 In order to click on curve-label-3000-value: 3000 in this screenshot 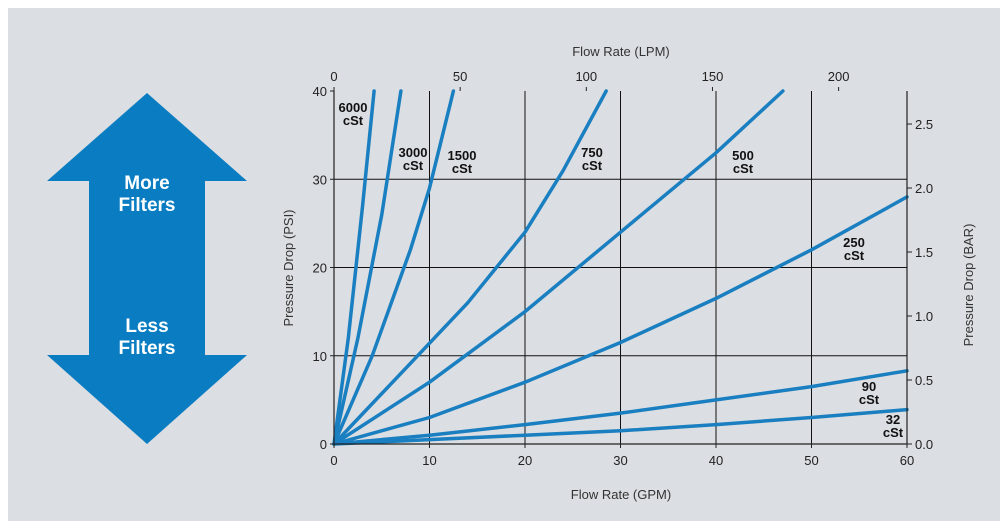, I will do `click(413, 152)`.